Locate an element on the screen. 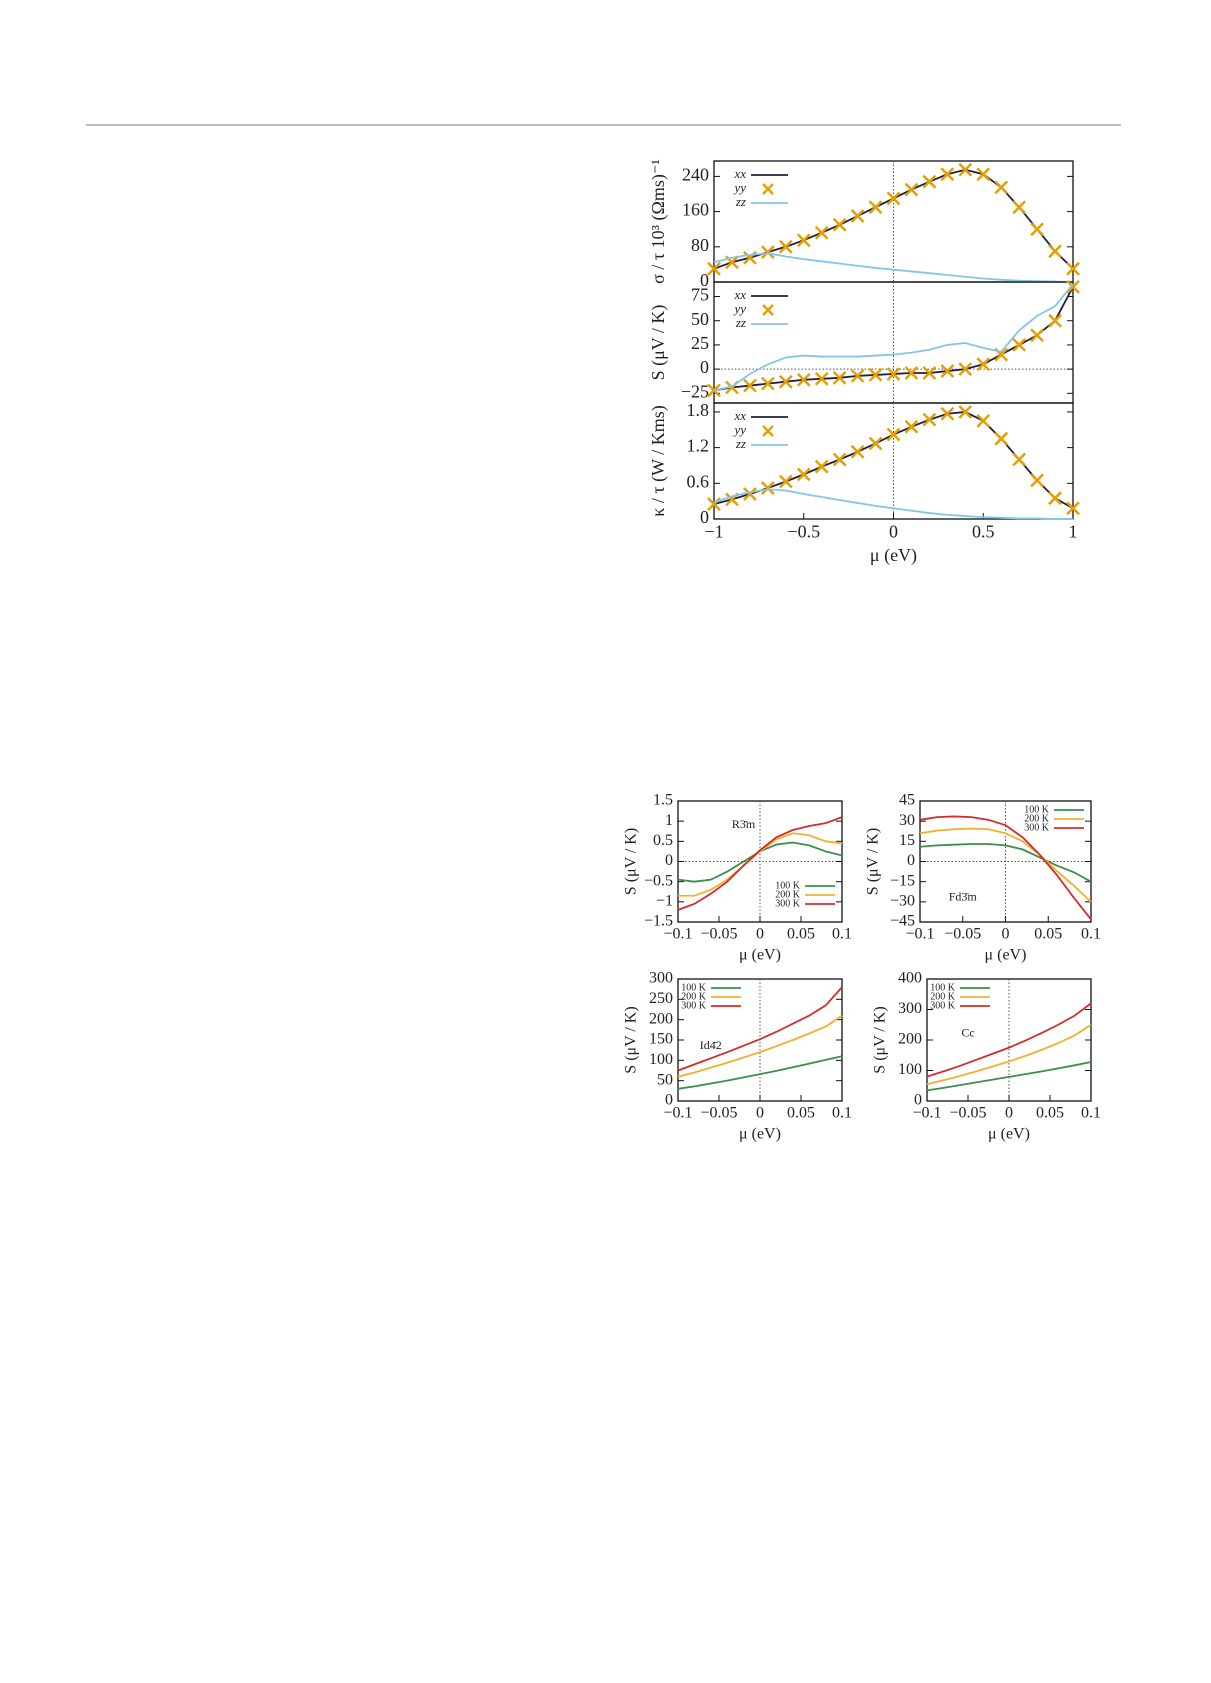 This screenshot has height=1683, width=1211. panel-label: Cc is located at coordinates (967, 1033).